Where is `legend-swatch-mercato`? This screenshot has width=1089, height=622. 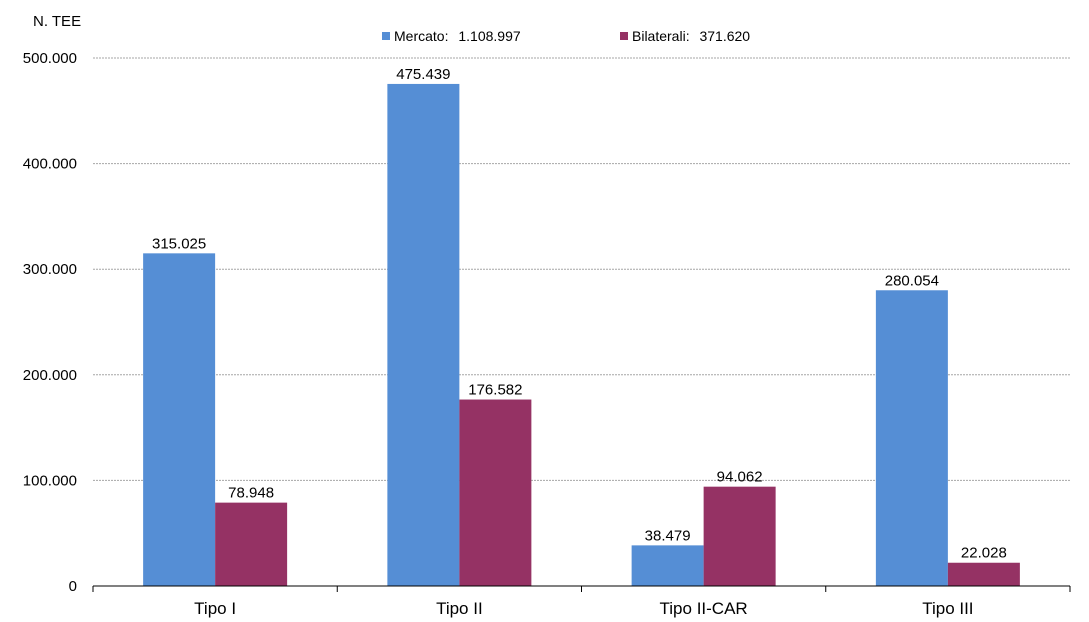
legend-swatch-mercato is located at coordinates (386, 36).